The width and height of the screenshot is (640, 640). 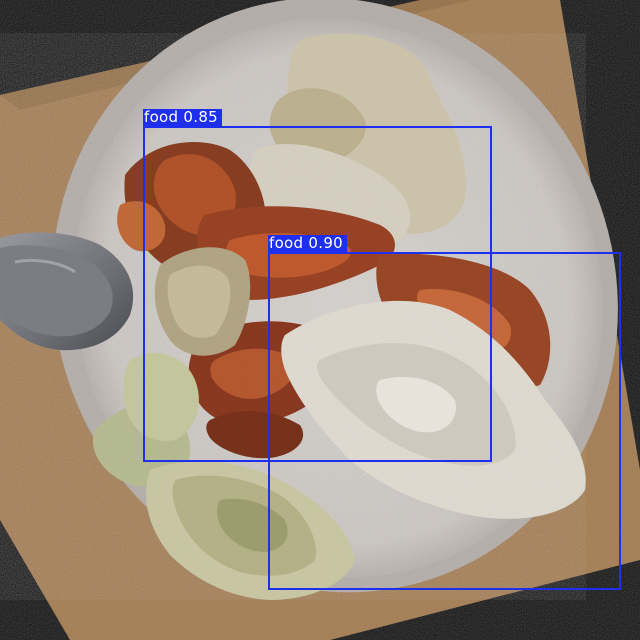 I want to click on detection-label-1: food 0.85, so click(x=183, y=117).